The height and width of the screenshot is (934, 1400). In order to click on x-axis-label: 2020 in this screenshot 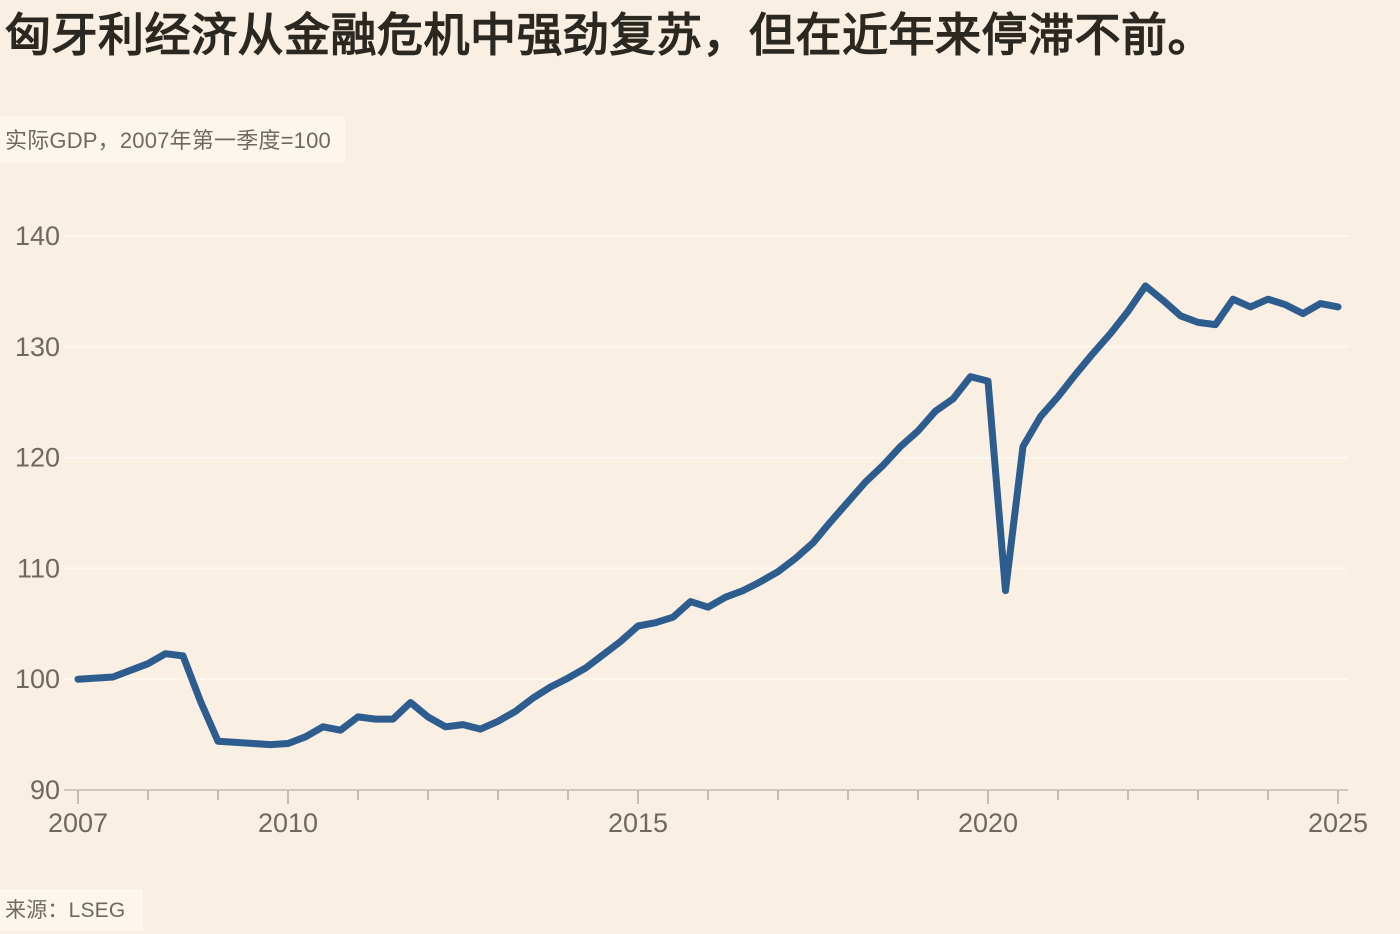, I will do `click(988, 823)`.